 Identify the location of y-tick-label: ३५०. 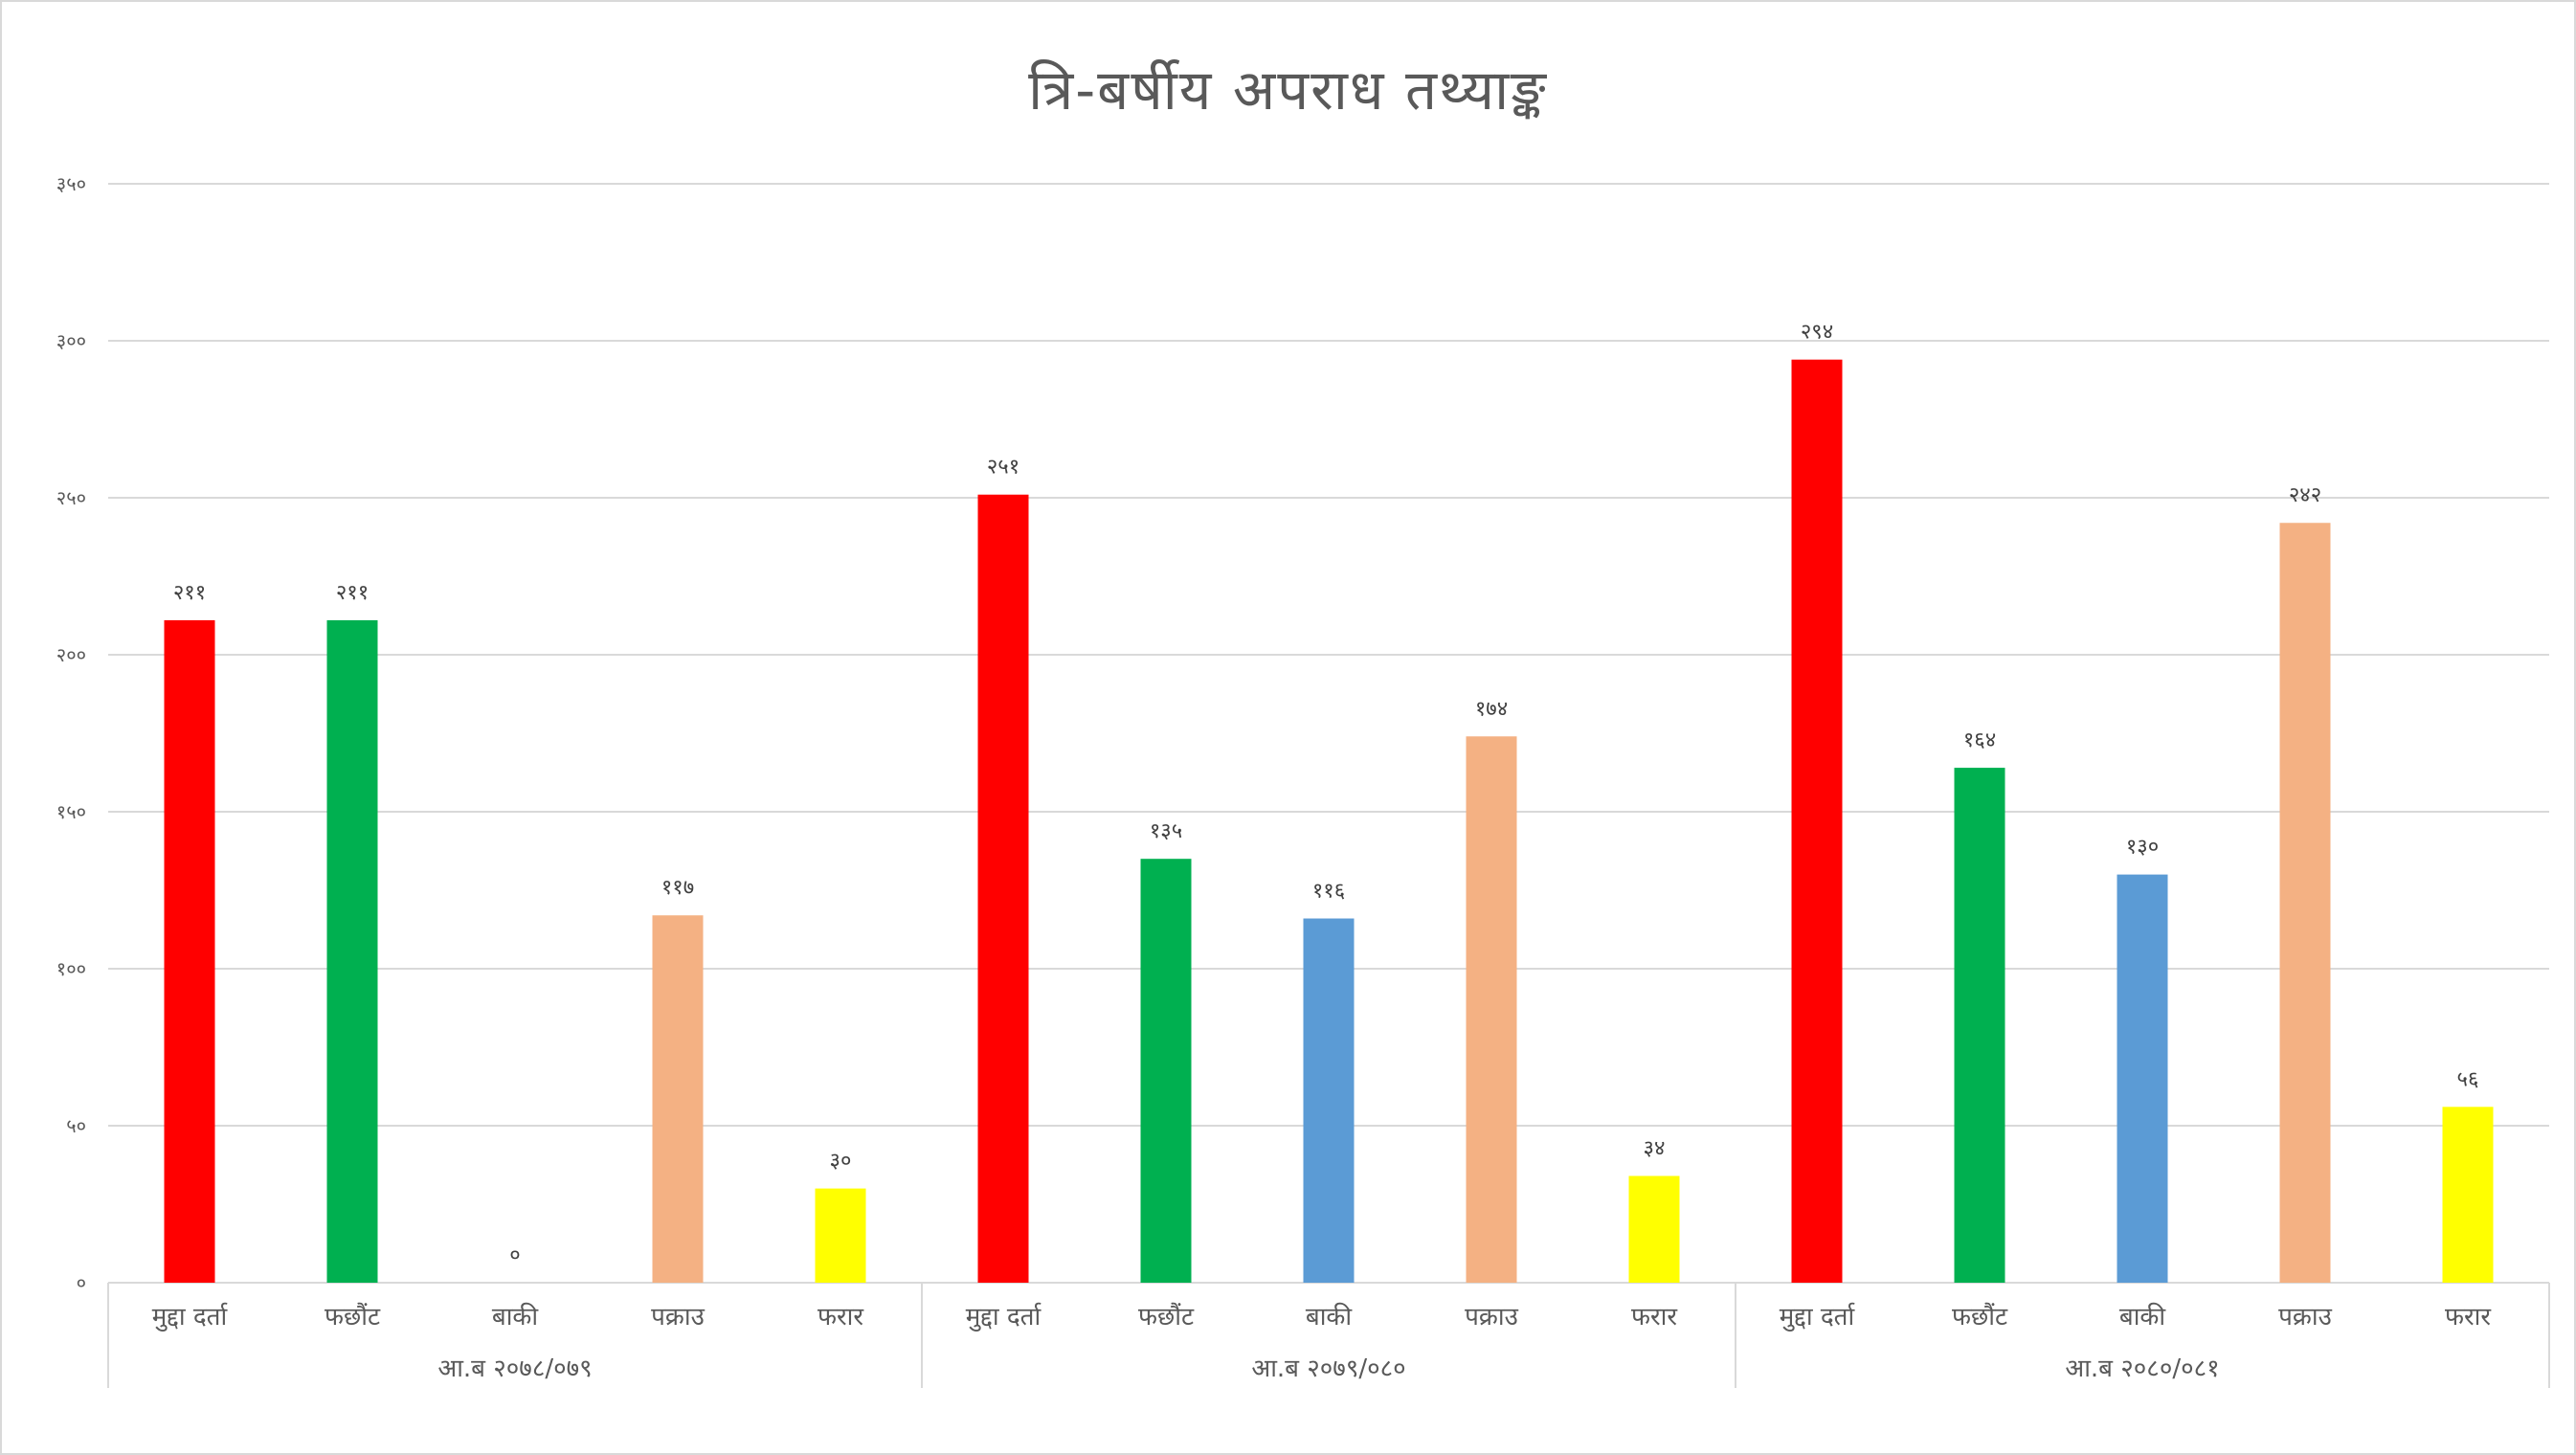
(71, 183).